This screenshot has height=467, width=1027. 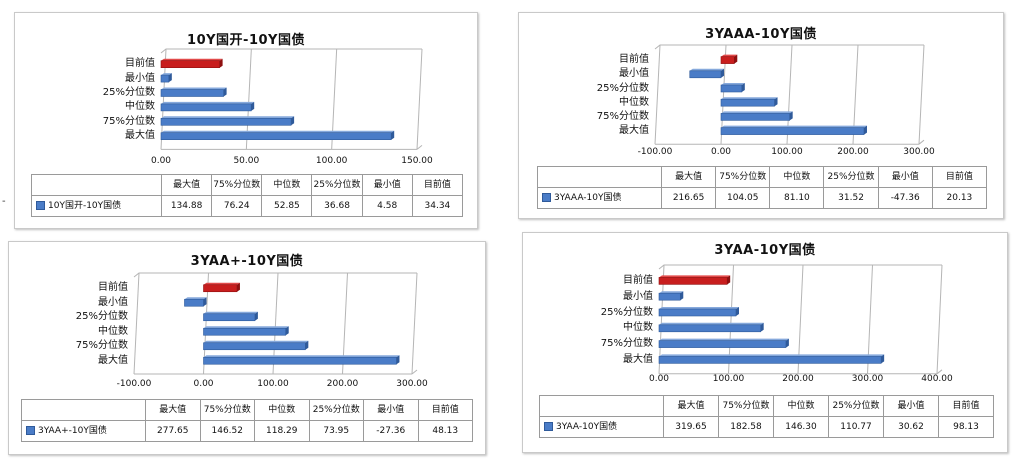 What do you see at coordinates (96, 206) in the screenshot?
I see `legend-entry: 10Y国开-10Y国债` at bounding box center [96, 206].